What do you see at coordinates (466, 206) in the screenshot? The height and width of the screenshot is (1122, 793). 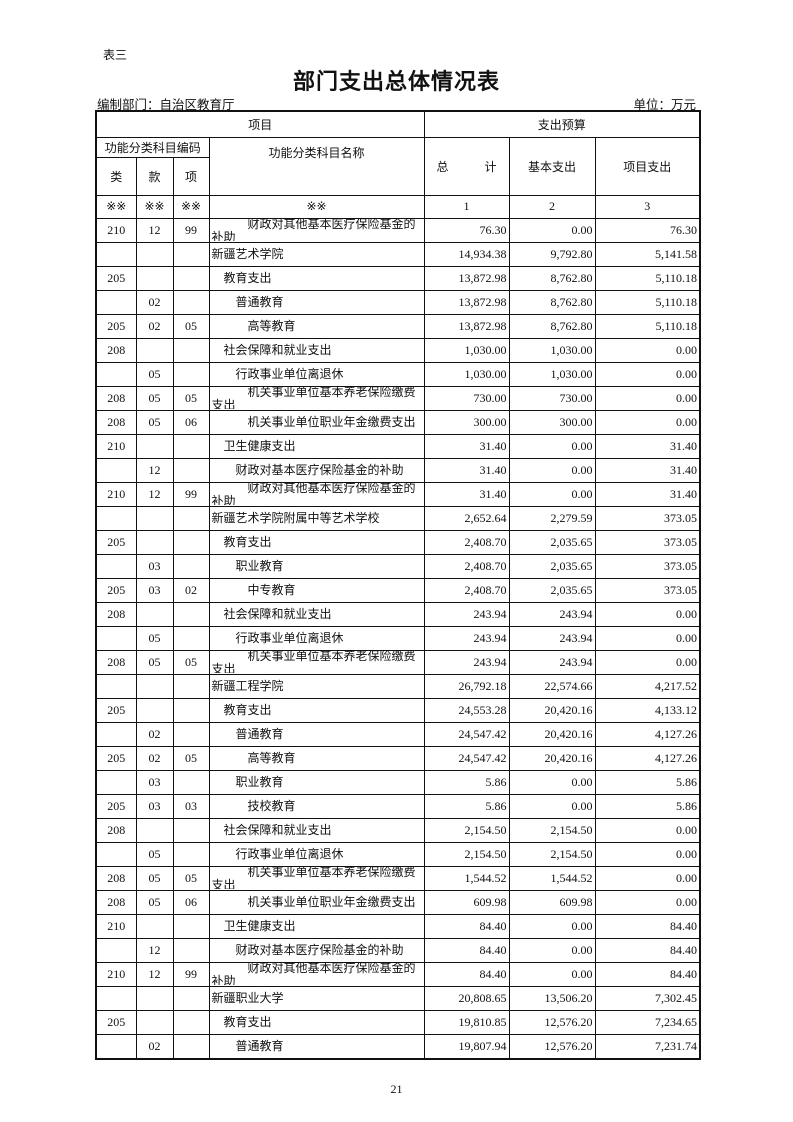 I see `col-number-1: 1` at bounding box center [466, 206].